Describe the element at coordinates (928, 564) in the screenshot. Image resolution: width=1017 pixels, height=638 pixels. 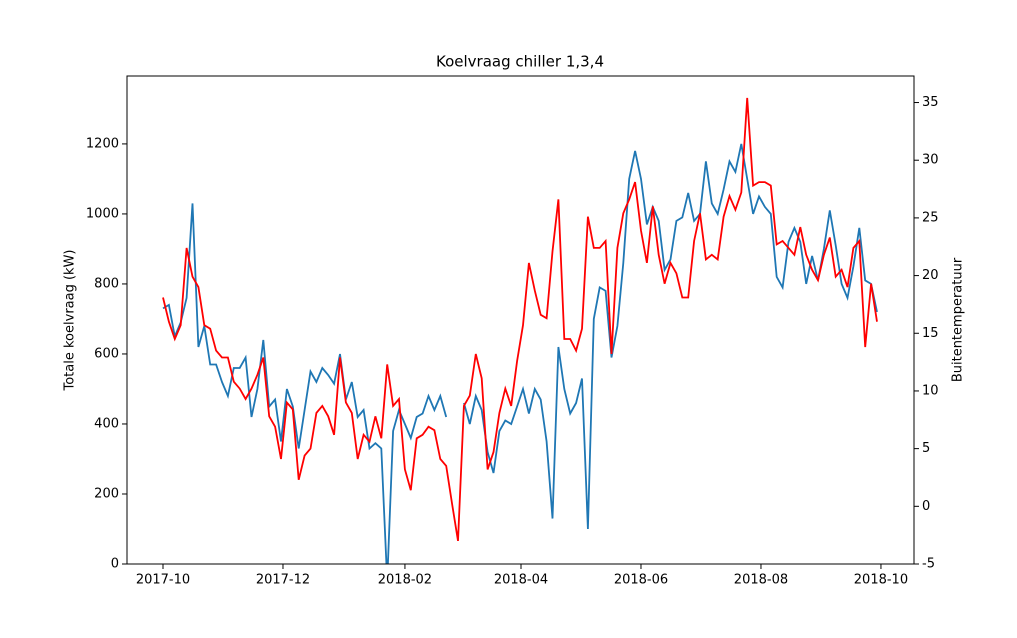
I see `y2-tick-label: -5` at that location.